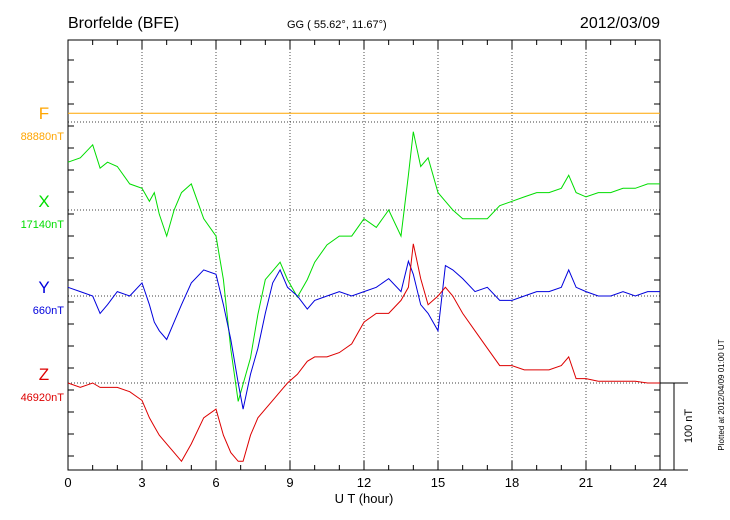 This screenshot has width=730, height=520. I want to click on x-tick-labels: 0 3 6 9 12 15 18 21 24, so click(365, 482).